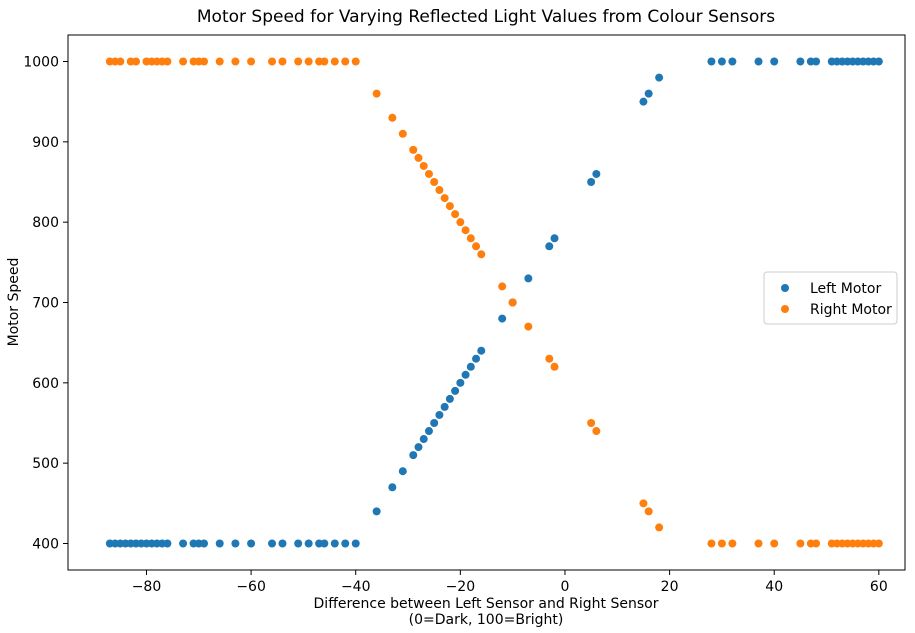 This screenshot has height=633, width=915. Describe the element at coordinates (251, 587) in the screenshot. I see `x-tick-label: −60` at that location.